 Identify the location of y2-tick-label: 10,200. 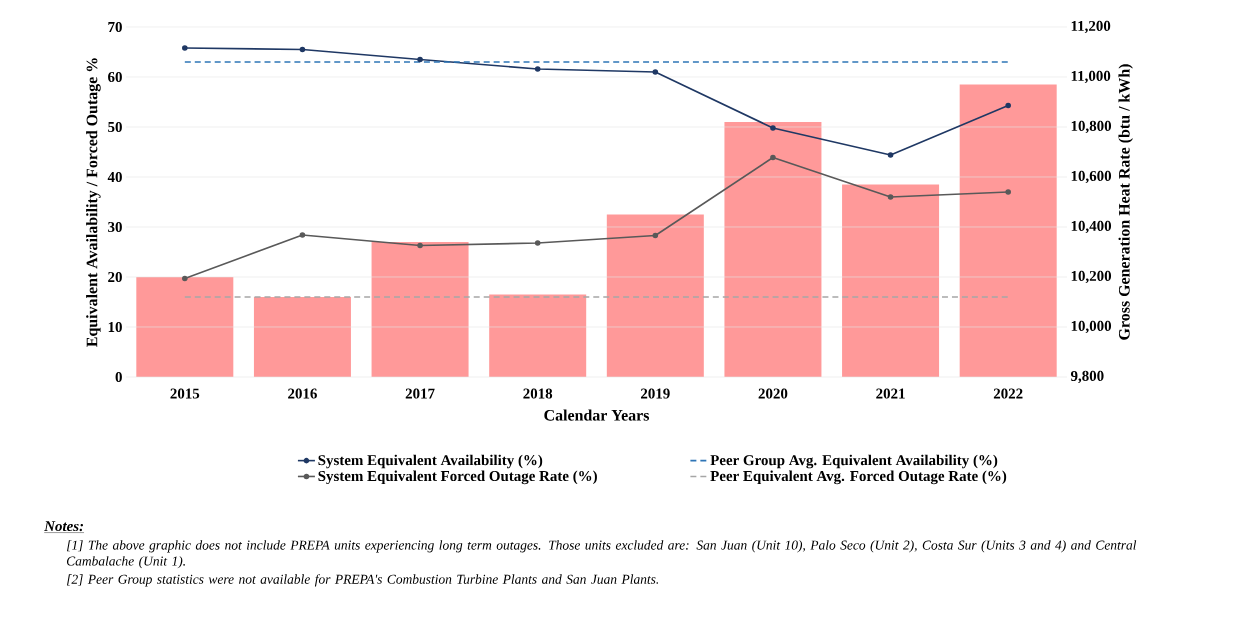
(1091, 277).